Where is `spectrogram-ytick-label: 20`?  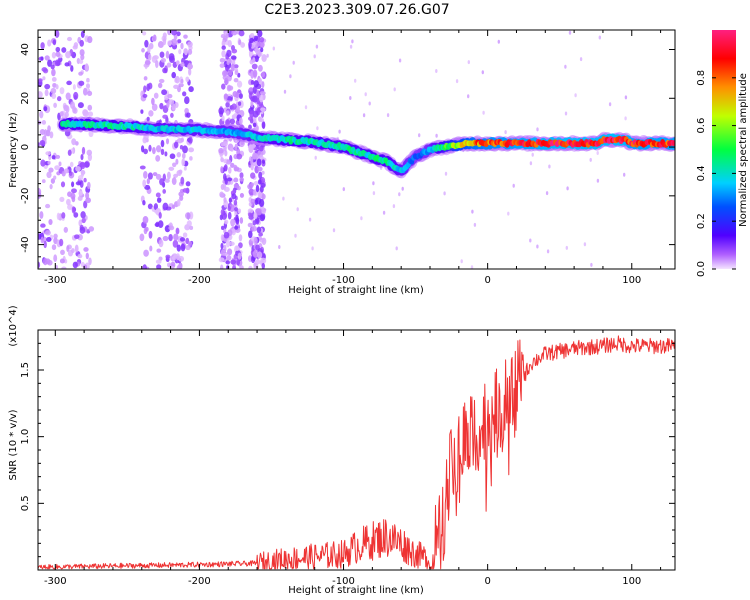 spectrogram-ytick-label: 20 is located at coordinates (25, 98).